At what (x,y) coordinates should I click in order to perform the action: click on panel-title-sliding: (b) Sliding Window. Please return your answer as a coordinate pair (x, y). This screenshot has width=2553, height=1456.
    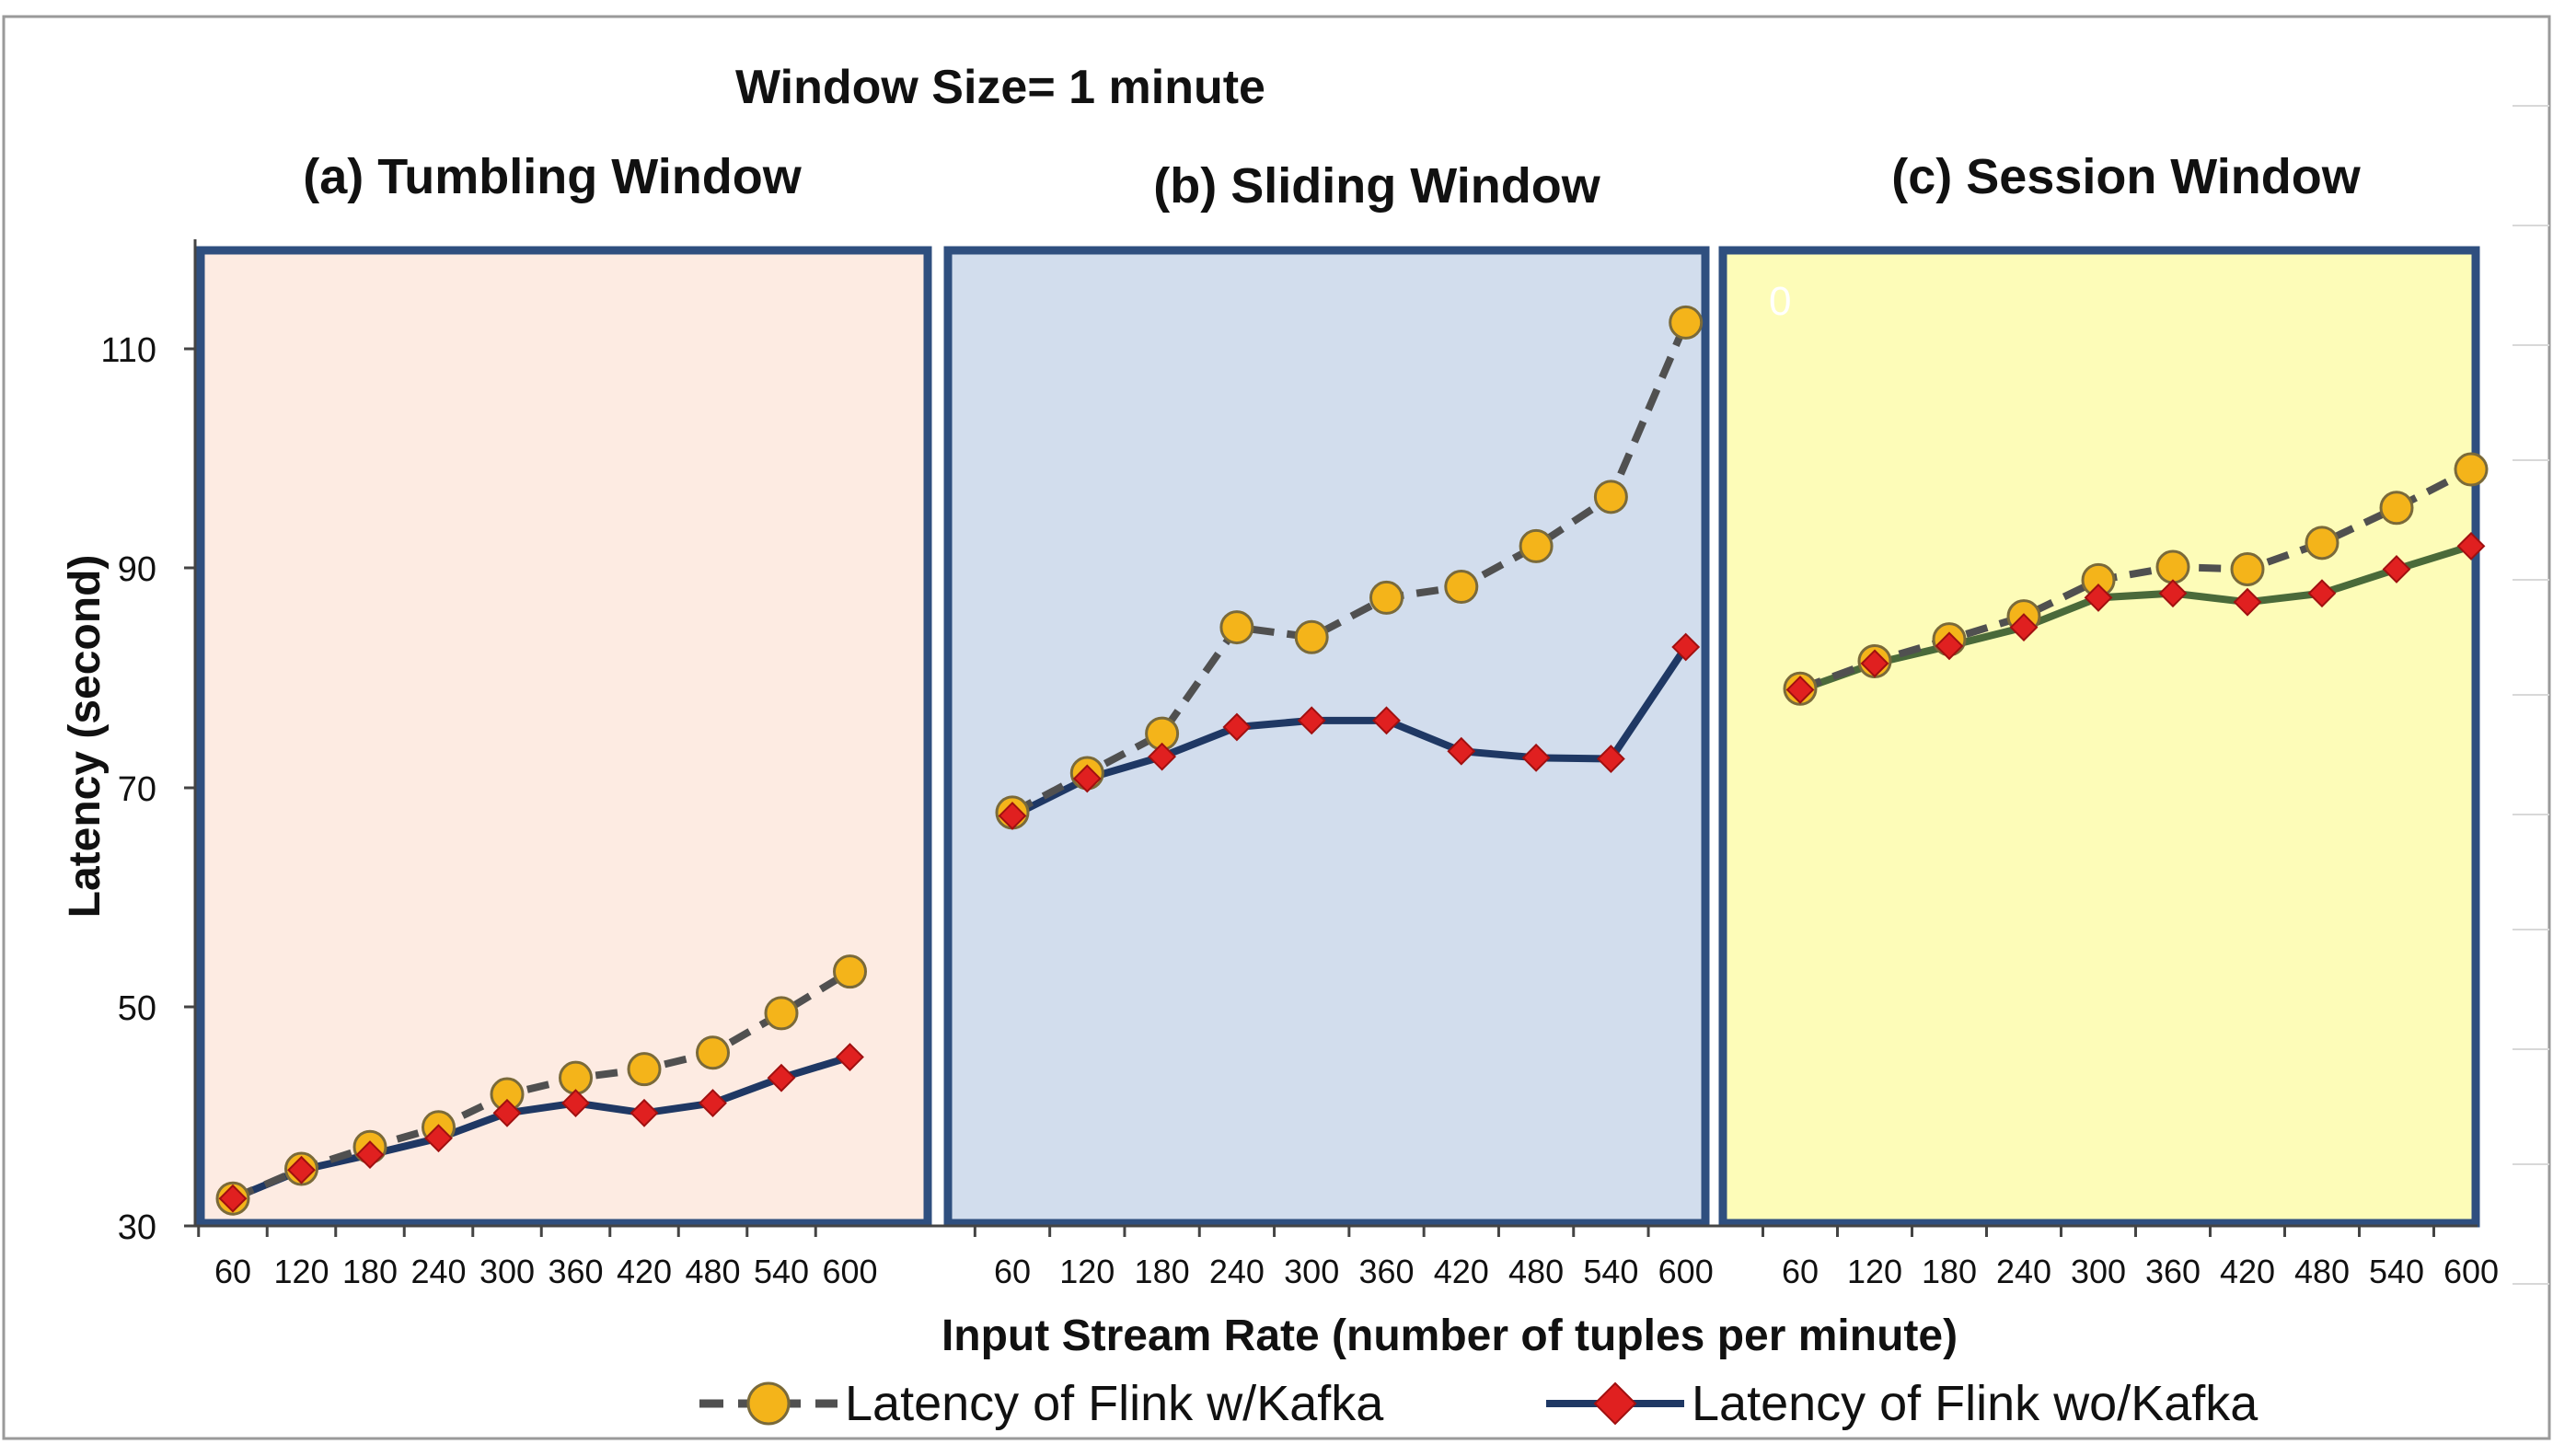
    Looking at the image, I should click on (1377, 186).